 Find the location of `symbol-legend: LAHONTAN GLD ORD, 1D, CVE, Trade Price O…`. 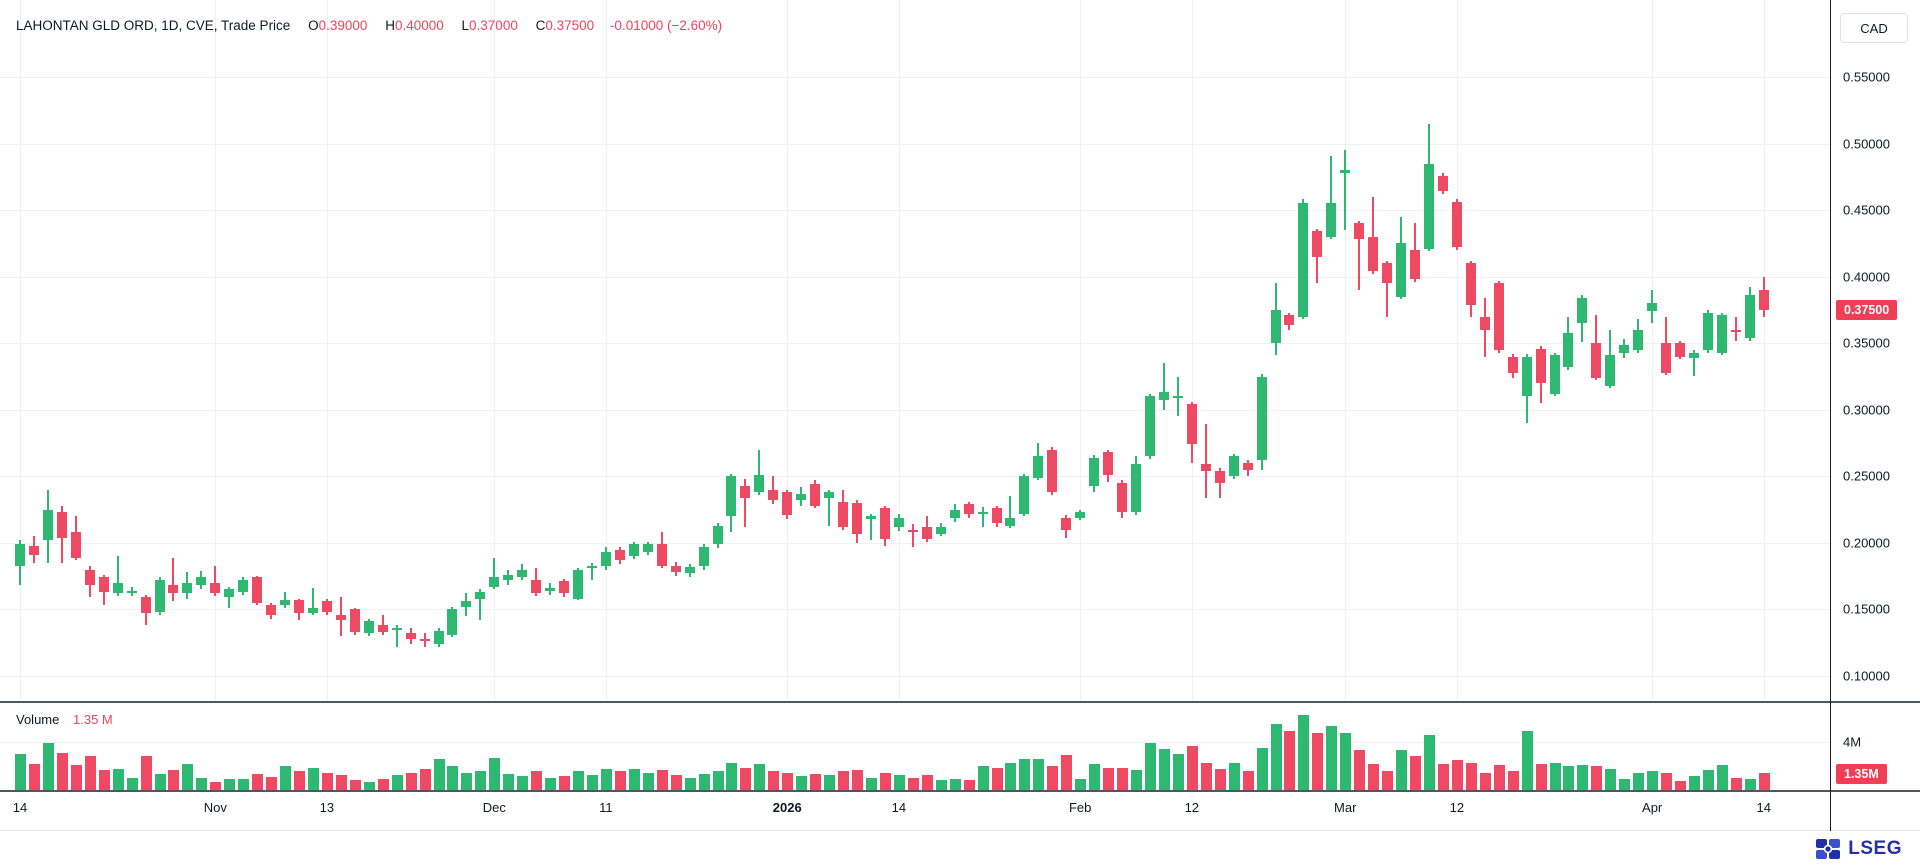

symbol-legend: LAHONTAN GLD ORD, 1D, CVE, Trade Price O… is located at coordinates (369, 25).